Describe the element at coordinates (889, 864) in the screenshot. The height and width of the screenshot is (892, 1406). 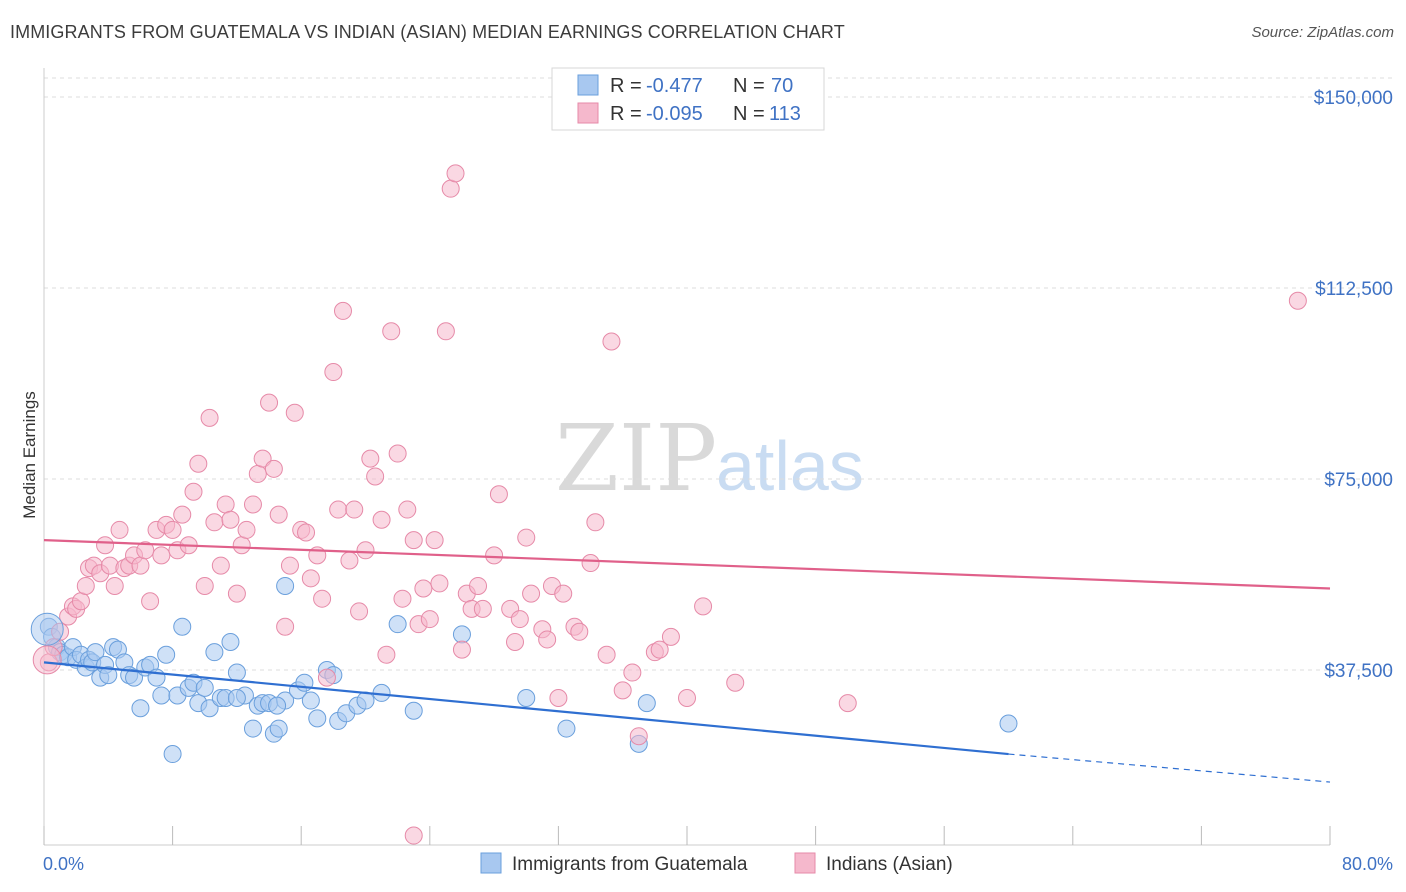
I see `legend-bottom-label-indian: Indians (Asian)` at that location.